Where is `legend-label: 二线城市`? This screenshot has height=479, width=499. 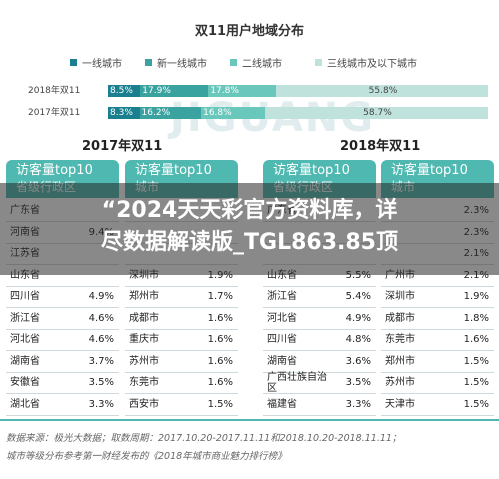
legend-label: 二线城市 is located at coordinates (262, 64).